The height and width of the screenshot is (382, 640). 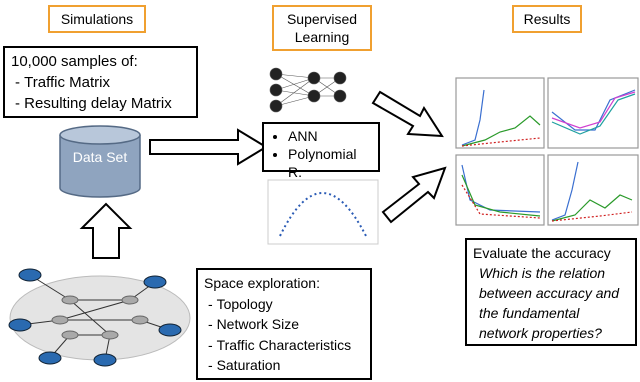 What do you see at coordinates (407, 114) in the screenshot?
I see `arrow-diag-down` at bounding box center [407, 114].